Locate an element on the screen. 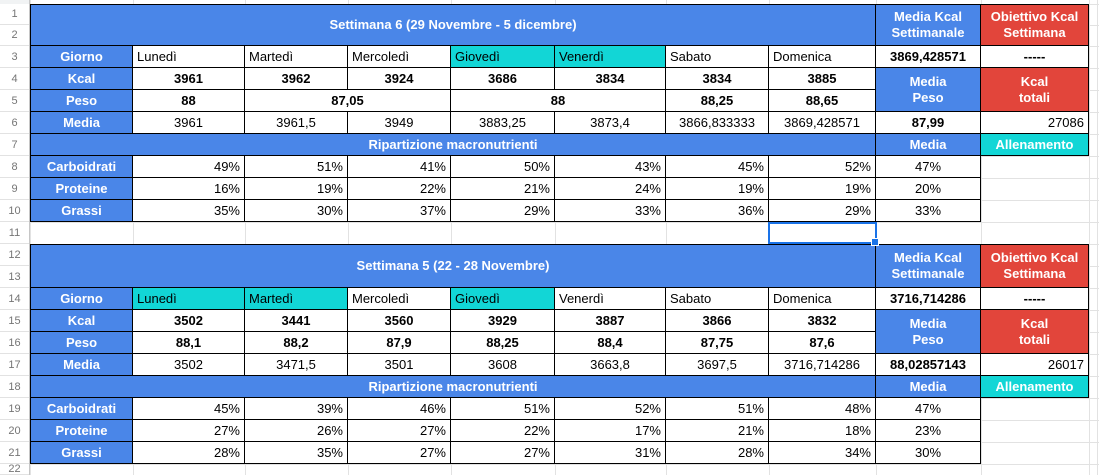 This screenshot has height=475, width=1099. w2-media-venerdi: 3663,8 is located at coordinates (610, 365).